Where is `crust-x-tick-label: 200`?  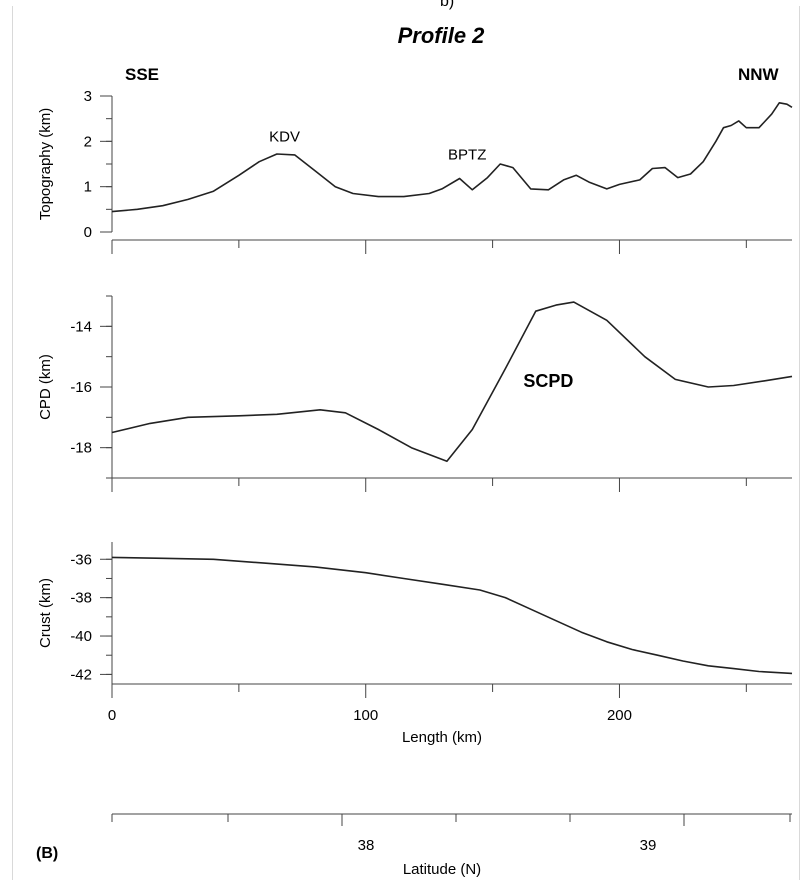 crust-x-tick-label: 200 is located at coordinates (619, 715).